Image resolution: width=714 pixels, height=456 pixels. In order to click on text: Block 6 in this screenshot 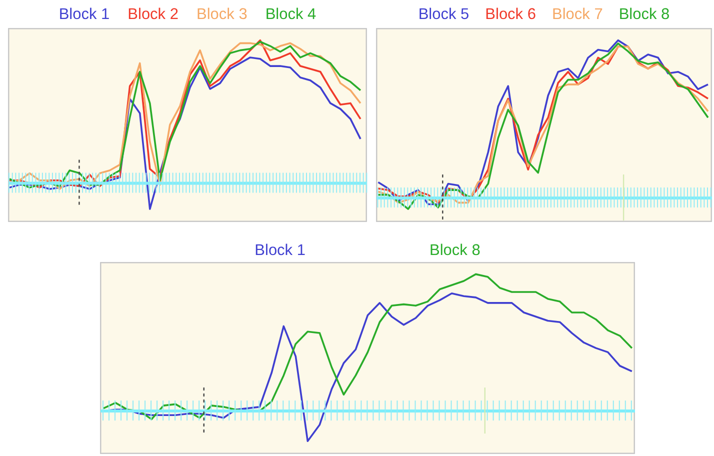, I will do `click(510, 14)`.